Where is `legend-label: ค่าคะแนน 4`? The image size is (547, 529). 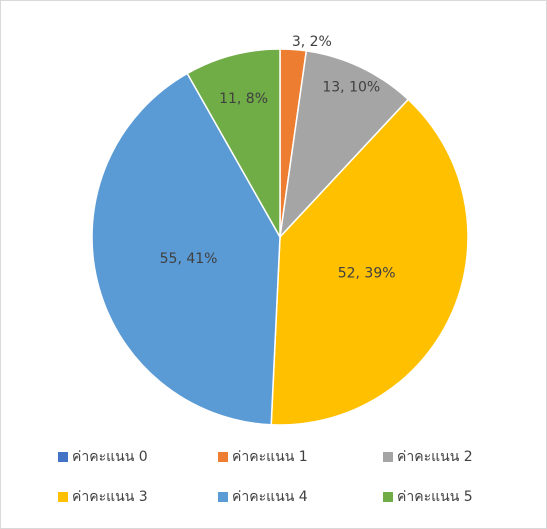
legend-label: ค่าคะแนน 4 is located at coordinates (270, 497).